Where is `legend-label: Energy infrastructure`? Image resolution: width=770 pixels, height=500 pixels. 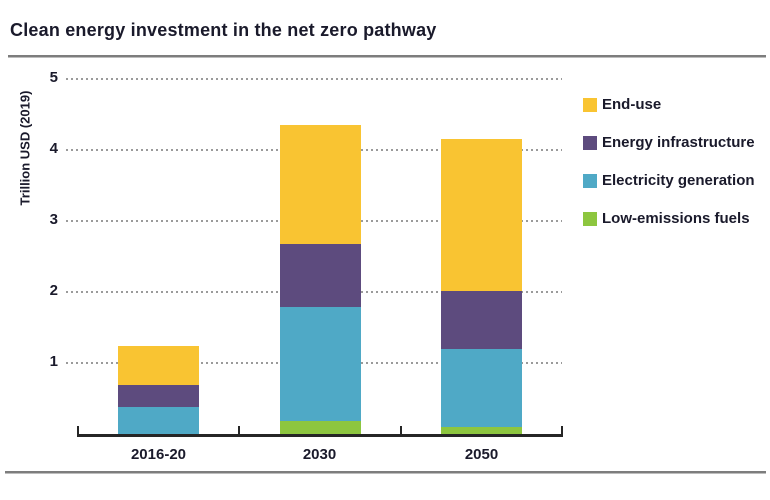
legend-label: Energy infrastructure is located at coordinates (678, 142).